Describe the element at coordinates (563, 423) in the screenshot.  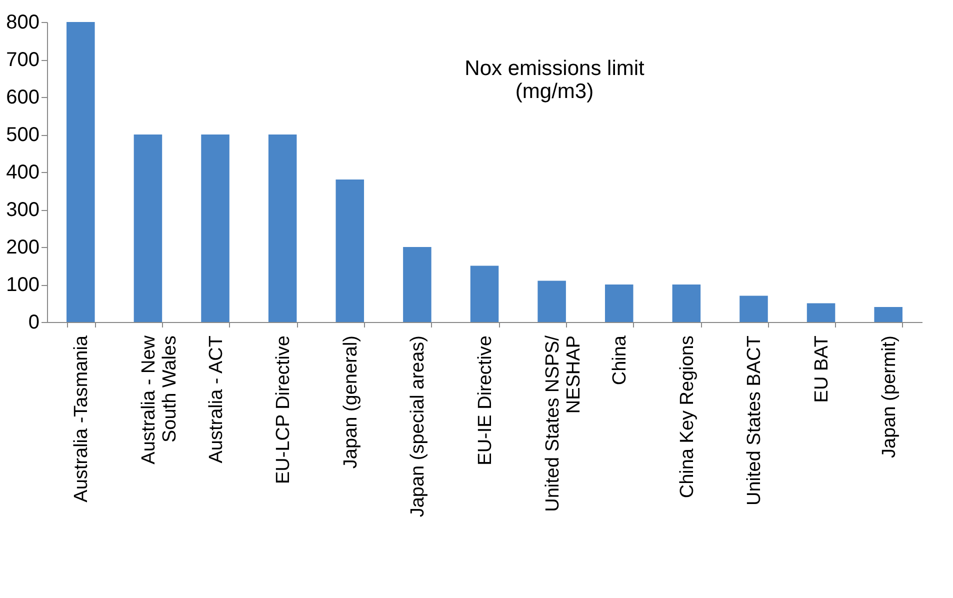
I see `x-tick-label: United States NSPS/ NESHAP` at that location.